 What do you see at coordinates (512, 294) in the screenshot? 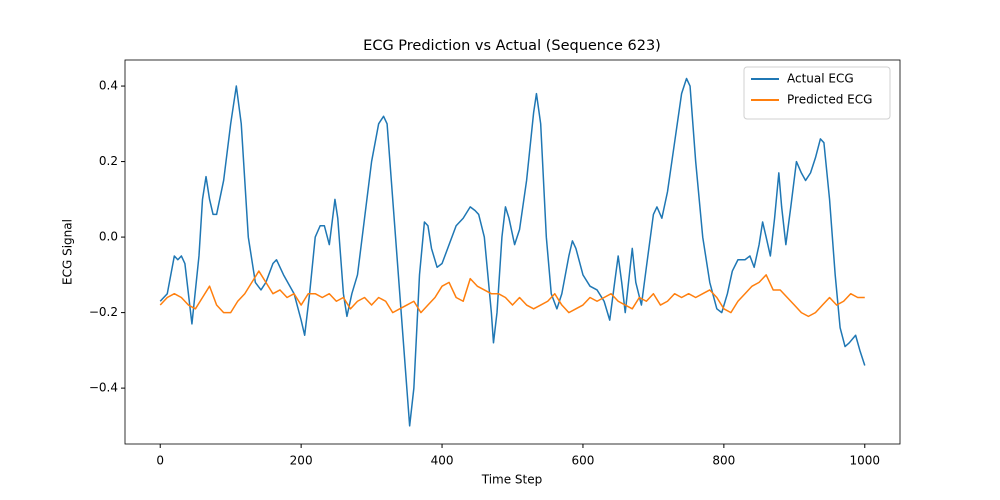
I see `line-series` at bounding box center [512, 294].